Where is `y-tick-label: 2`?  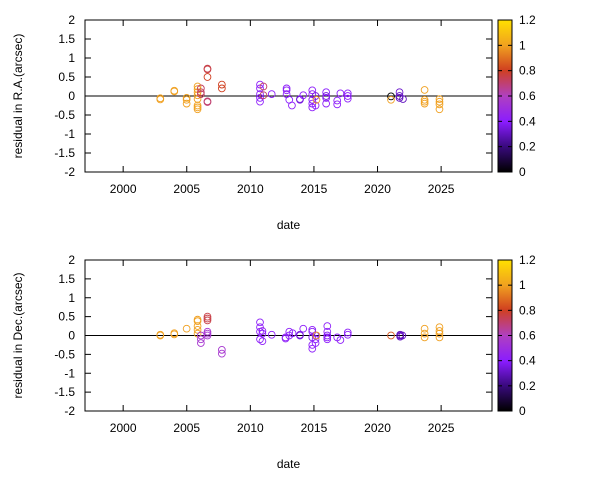
y-tick-label: 2 is located at coordinates (71, 20).